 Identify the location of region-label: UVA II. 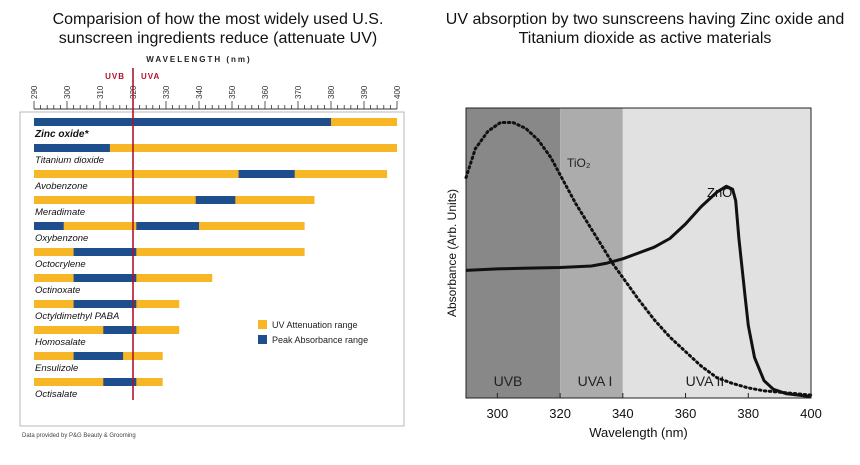
(705, 381).